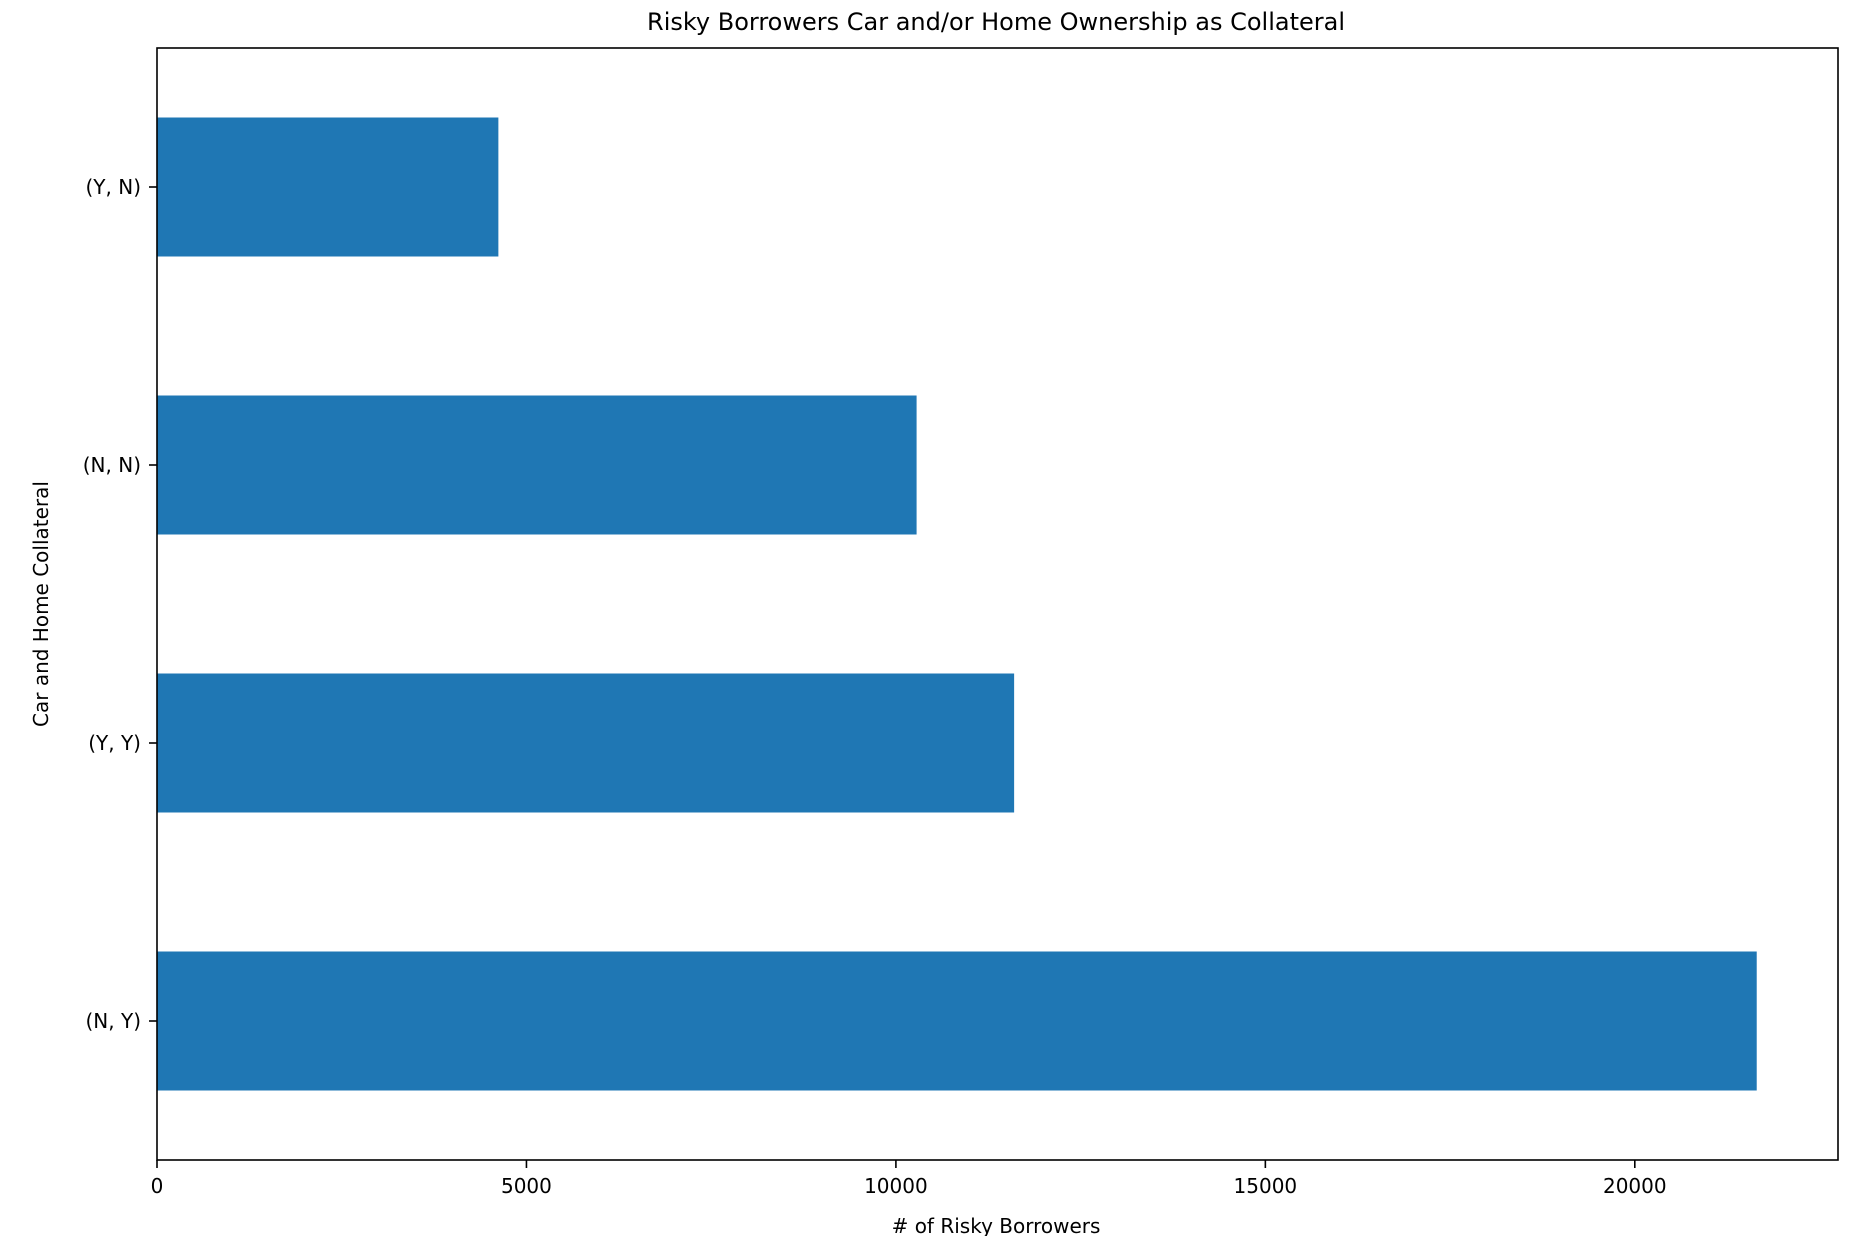 The image size is (1852, 1236). What do you see at coordinates (157, 1186) in the screenshot?
I see `x-tick-label-0: 0` at bounding box center [157, 1186].